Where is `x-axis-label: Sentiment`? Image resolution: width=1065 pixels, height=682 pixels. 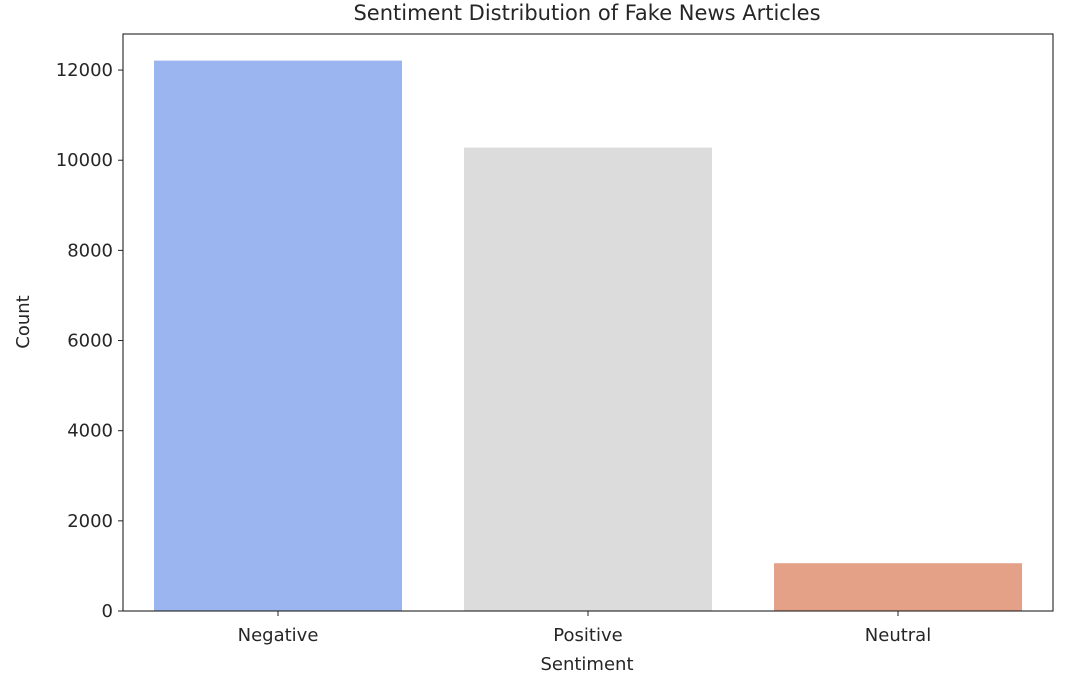 x-axis-label: Sentiment is located at coordinates (586, 664).